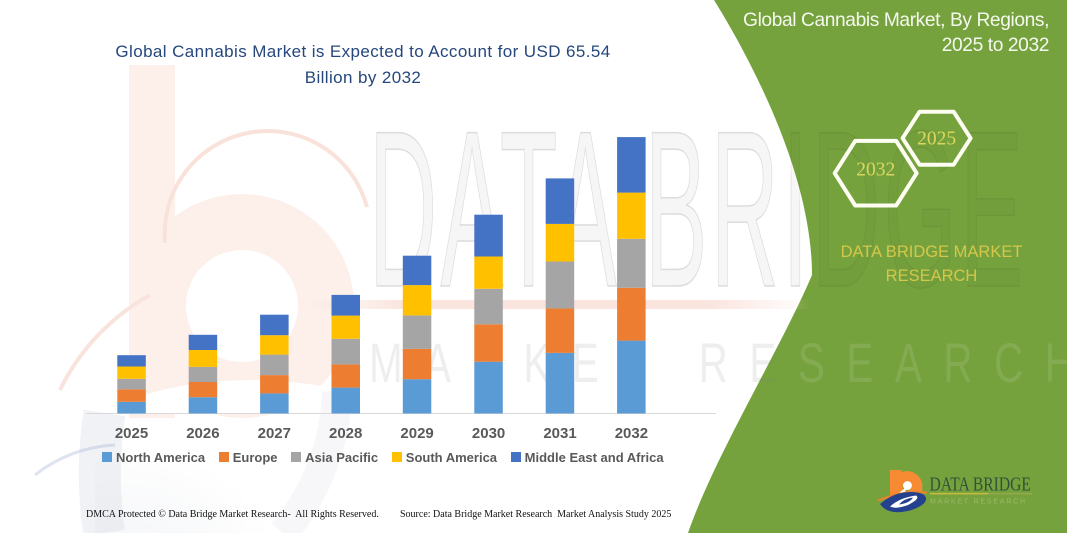 The image size is (1067, 533). I want to click on svg-text: DATA BRIDGE, so click(980, 484).